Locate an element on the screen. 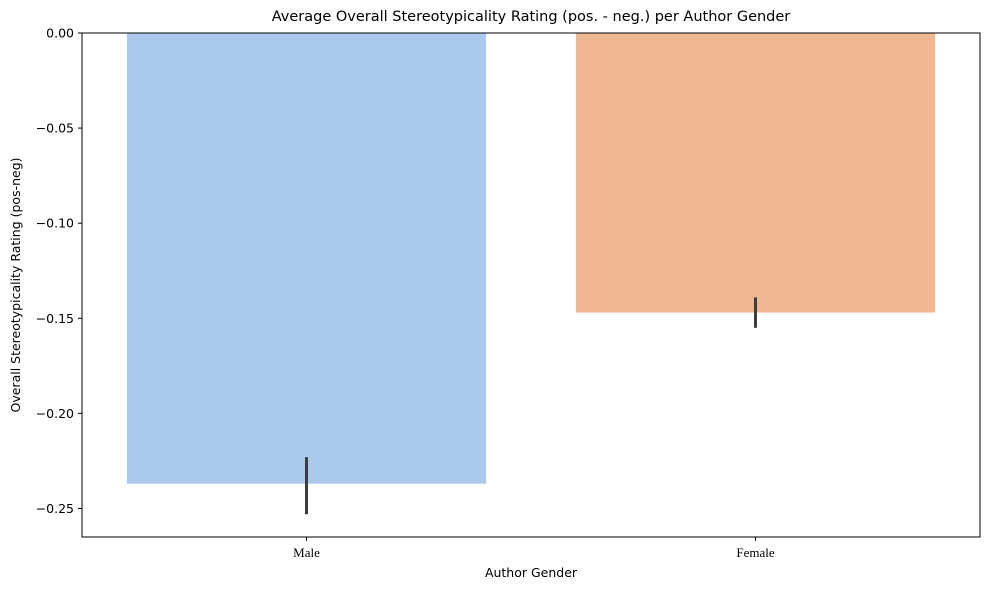 The width and height of the screenshot is (989, 590). x-tick-label: Female is located at coordinates (755, 552).